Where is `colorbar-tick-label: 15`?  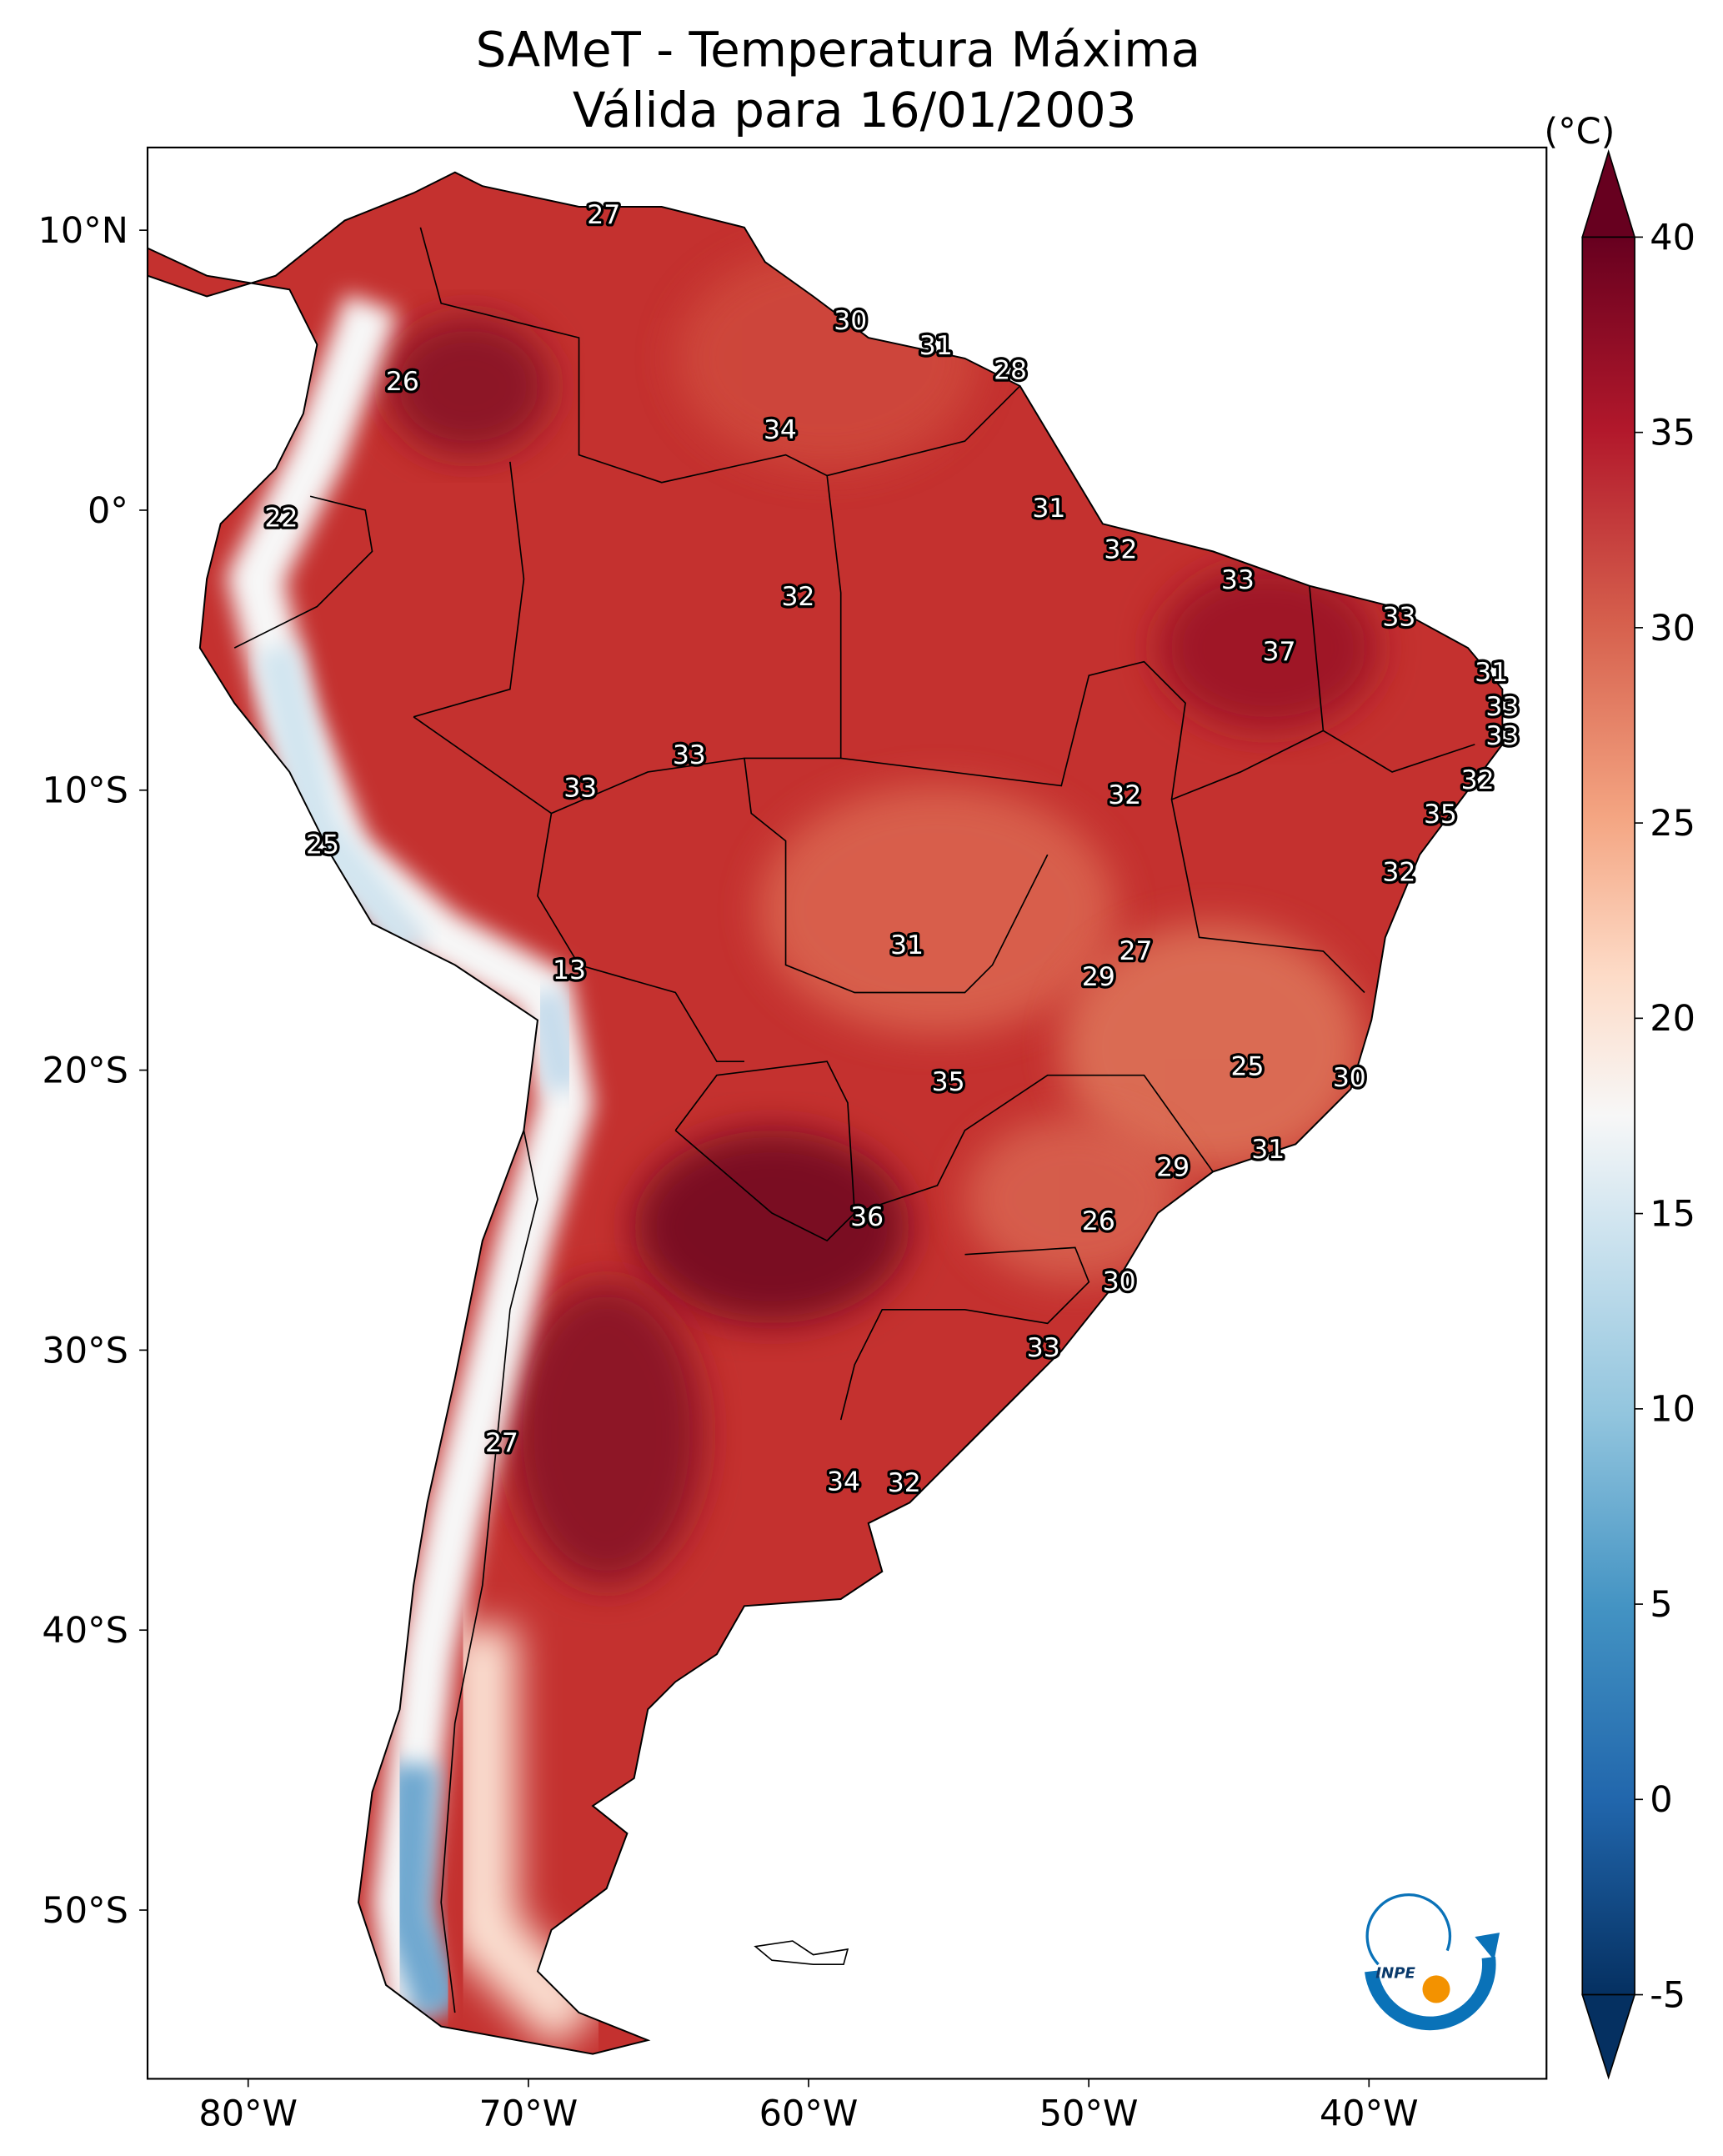 colorbar-tick-label: 15 is located at coordinates (1672, 1214).